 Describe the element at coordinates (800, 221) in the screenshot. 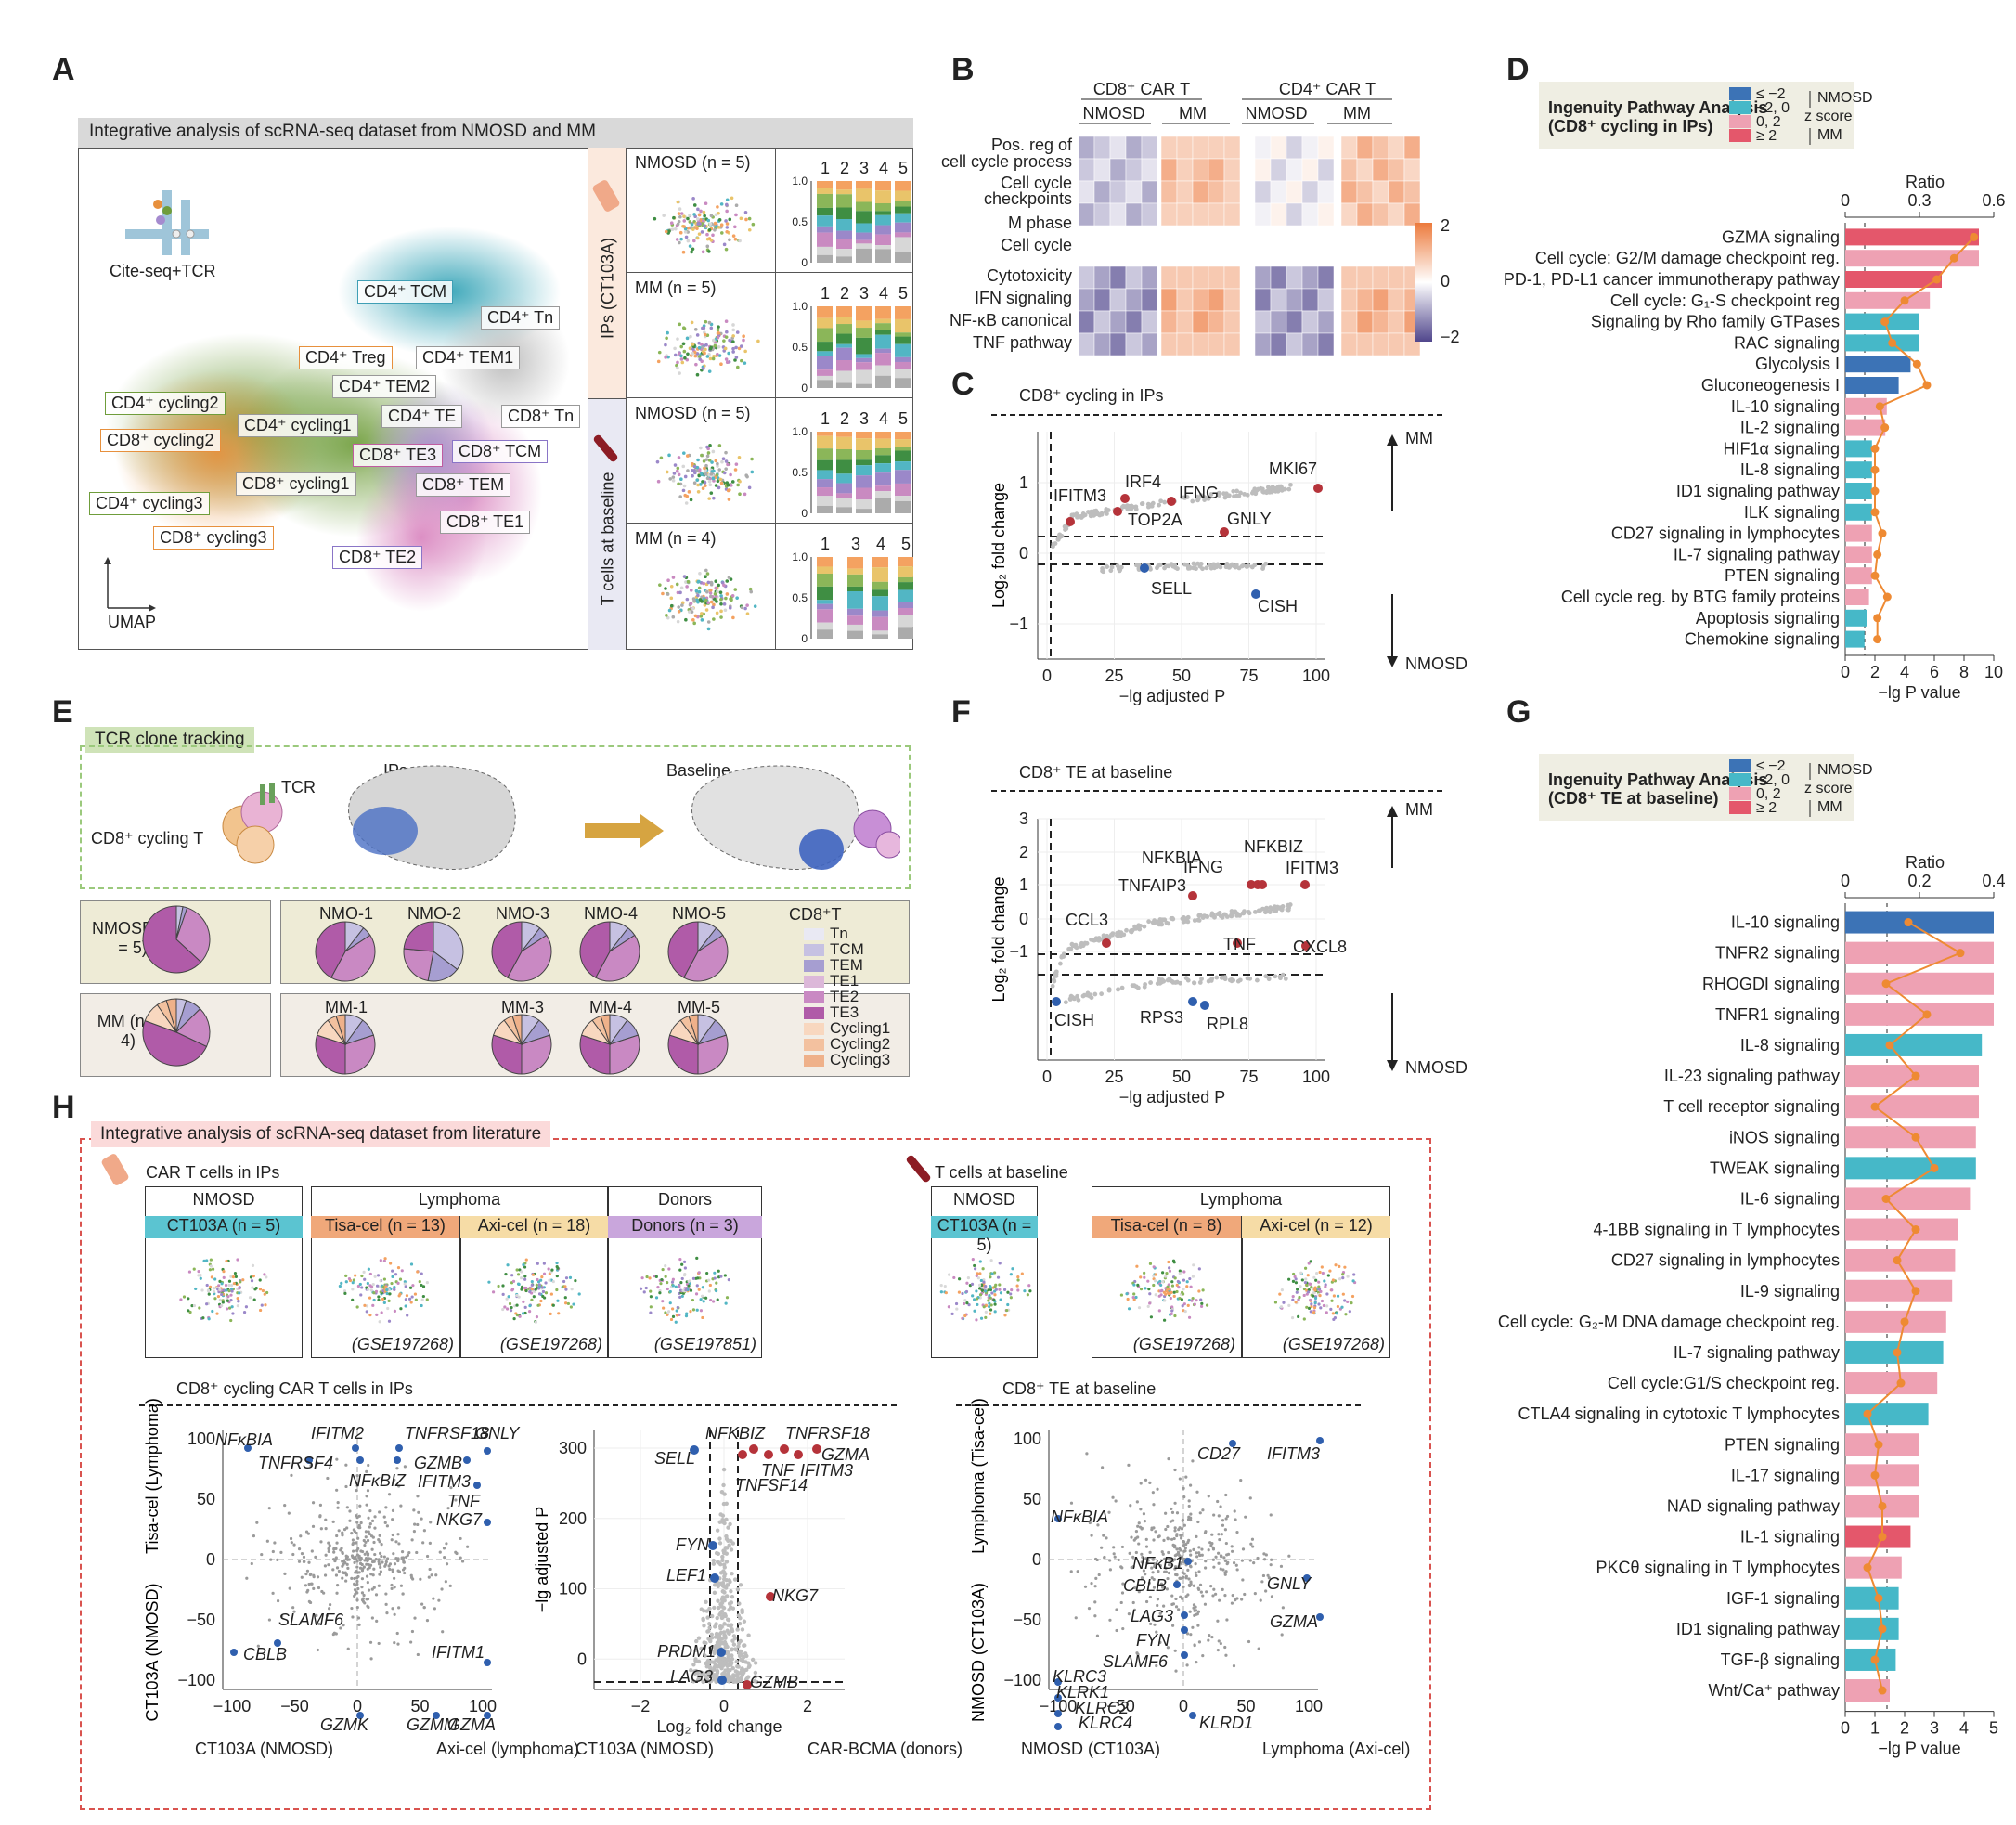

I see `tick-label: 0.5` at that location.